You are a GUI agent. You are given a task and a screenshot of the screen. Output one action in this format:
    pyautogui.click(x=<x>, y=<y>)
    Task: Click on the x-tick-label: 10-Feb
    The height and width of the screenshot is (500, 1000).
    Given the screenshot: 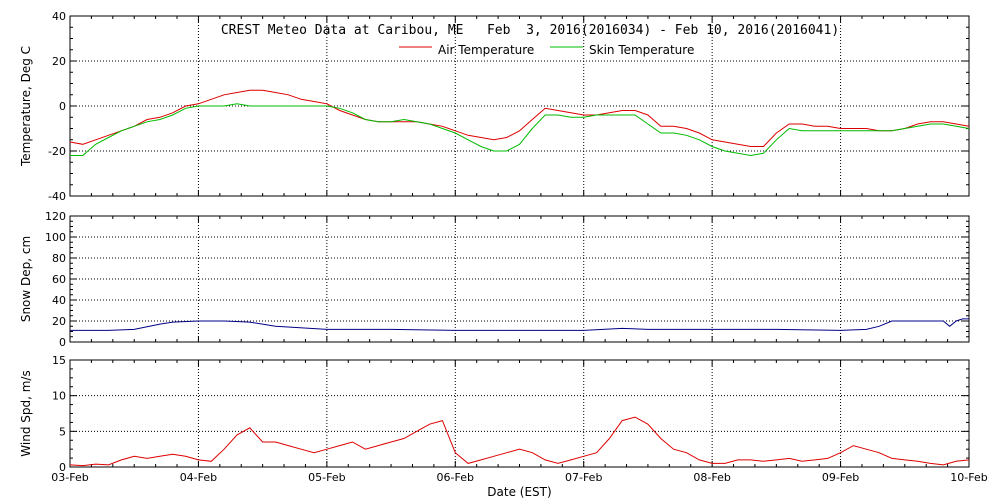 What is the action you would take?
    pyautogui.click(x=968, y=477)
    